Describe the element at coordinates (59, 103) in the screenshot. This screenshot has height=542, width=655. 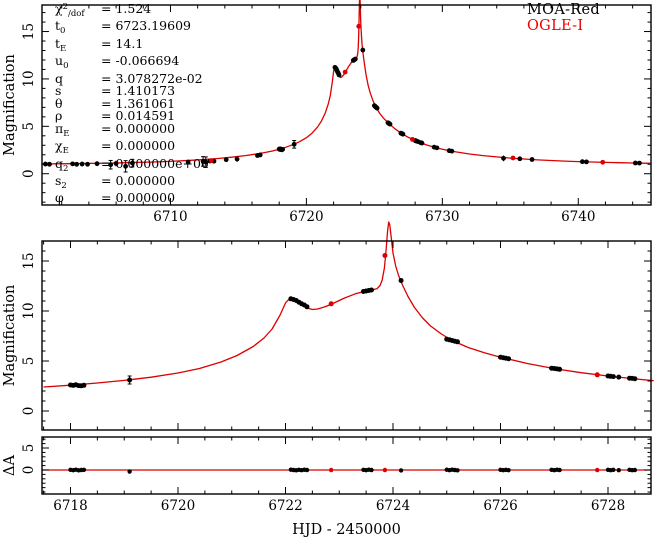
I see `fit-param-symbol: θ` at that location.